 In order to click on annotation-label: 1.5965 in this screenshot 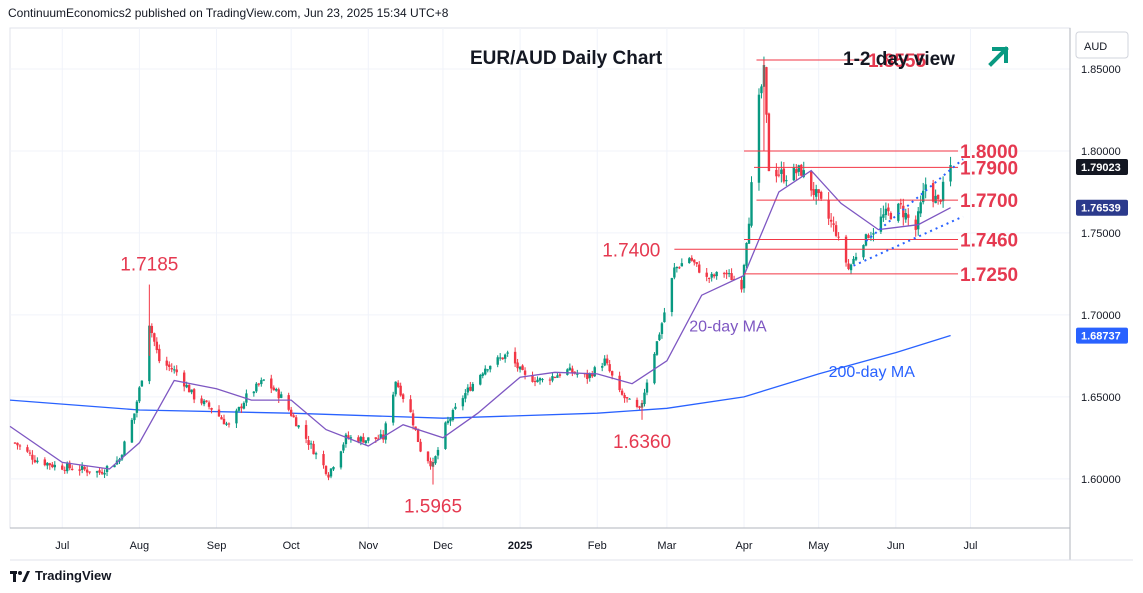, I will do `click(433, 507)`.